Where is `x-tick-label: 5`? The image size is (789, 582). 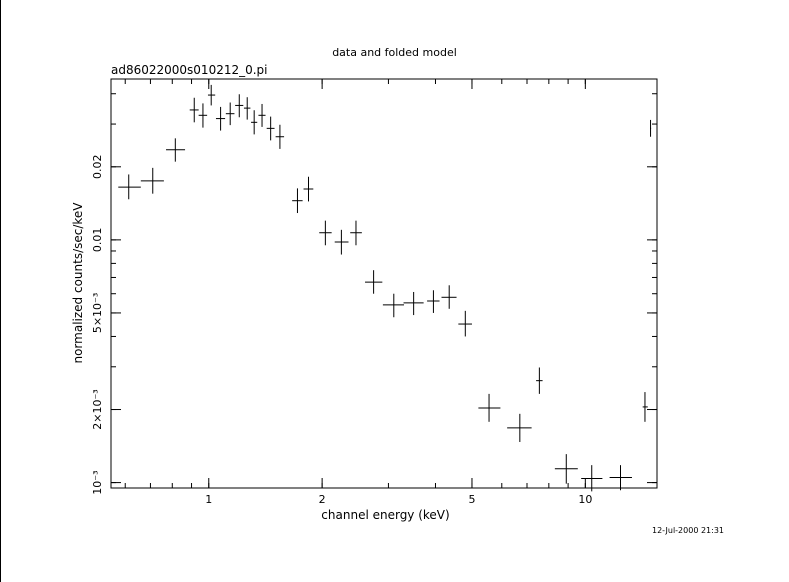 x-tick-label: 5 is located at coordinates (471, 499).